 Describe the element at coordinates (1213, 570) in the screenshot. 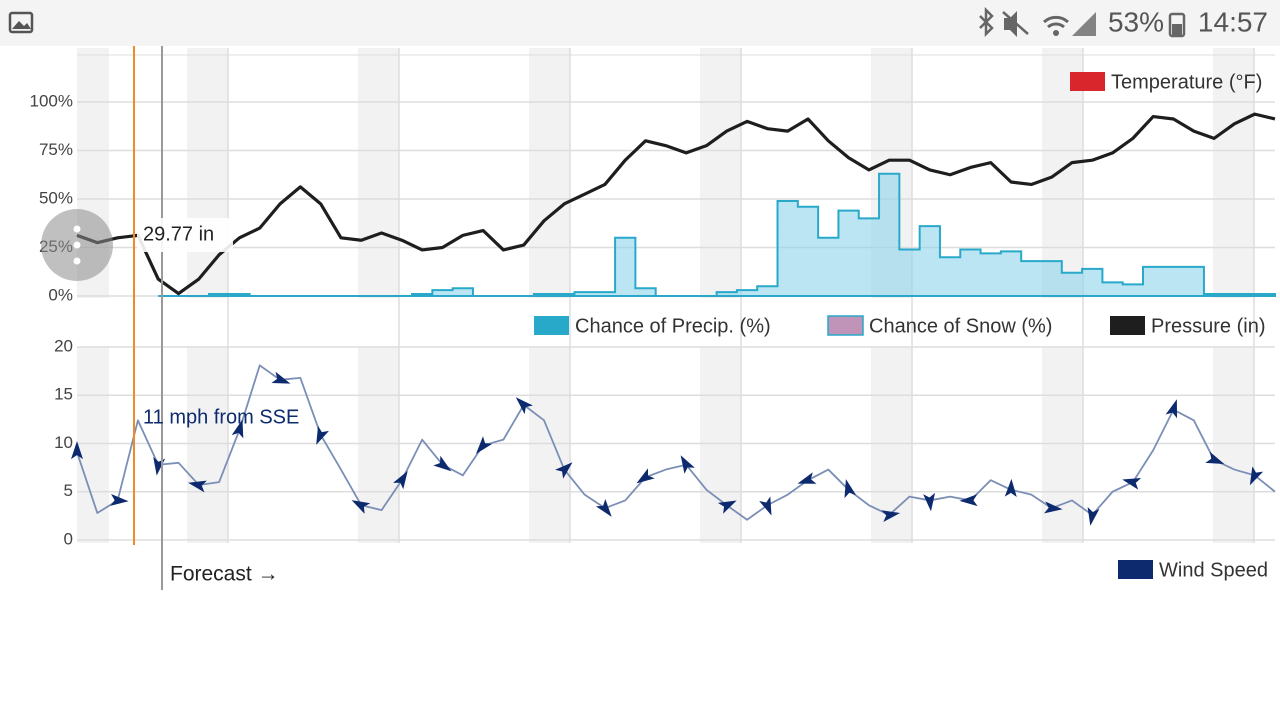

I see `legend-label: Wind Speed` at that location.